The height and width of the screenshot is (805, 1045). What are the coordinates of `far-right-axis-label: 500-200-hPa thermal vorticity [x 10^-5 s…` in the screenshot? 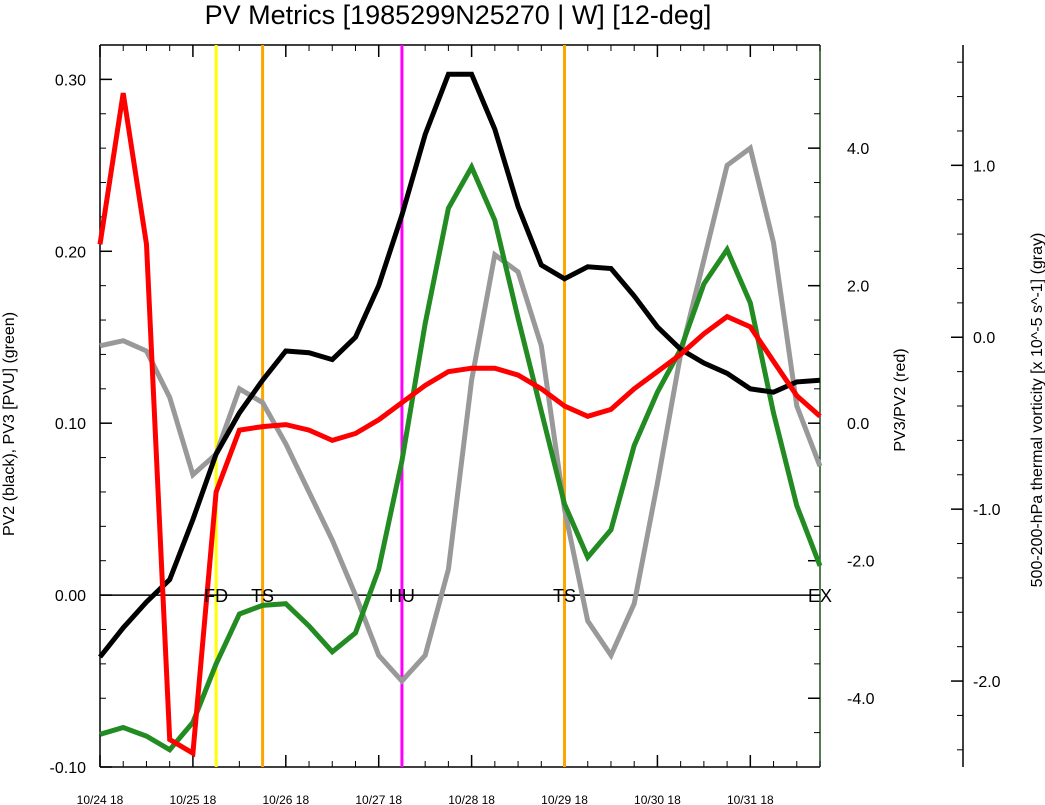 It's located at (1037, 410).